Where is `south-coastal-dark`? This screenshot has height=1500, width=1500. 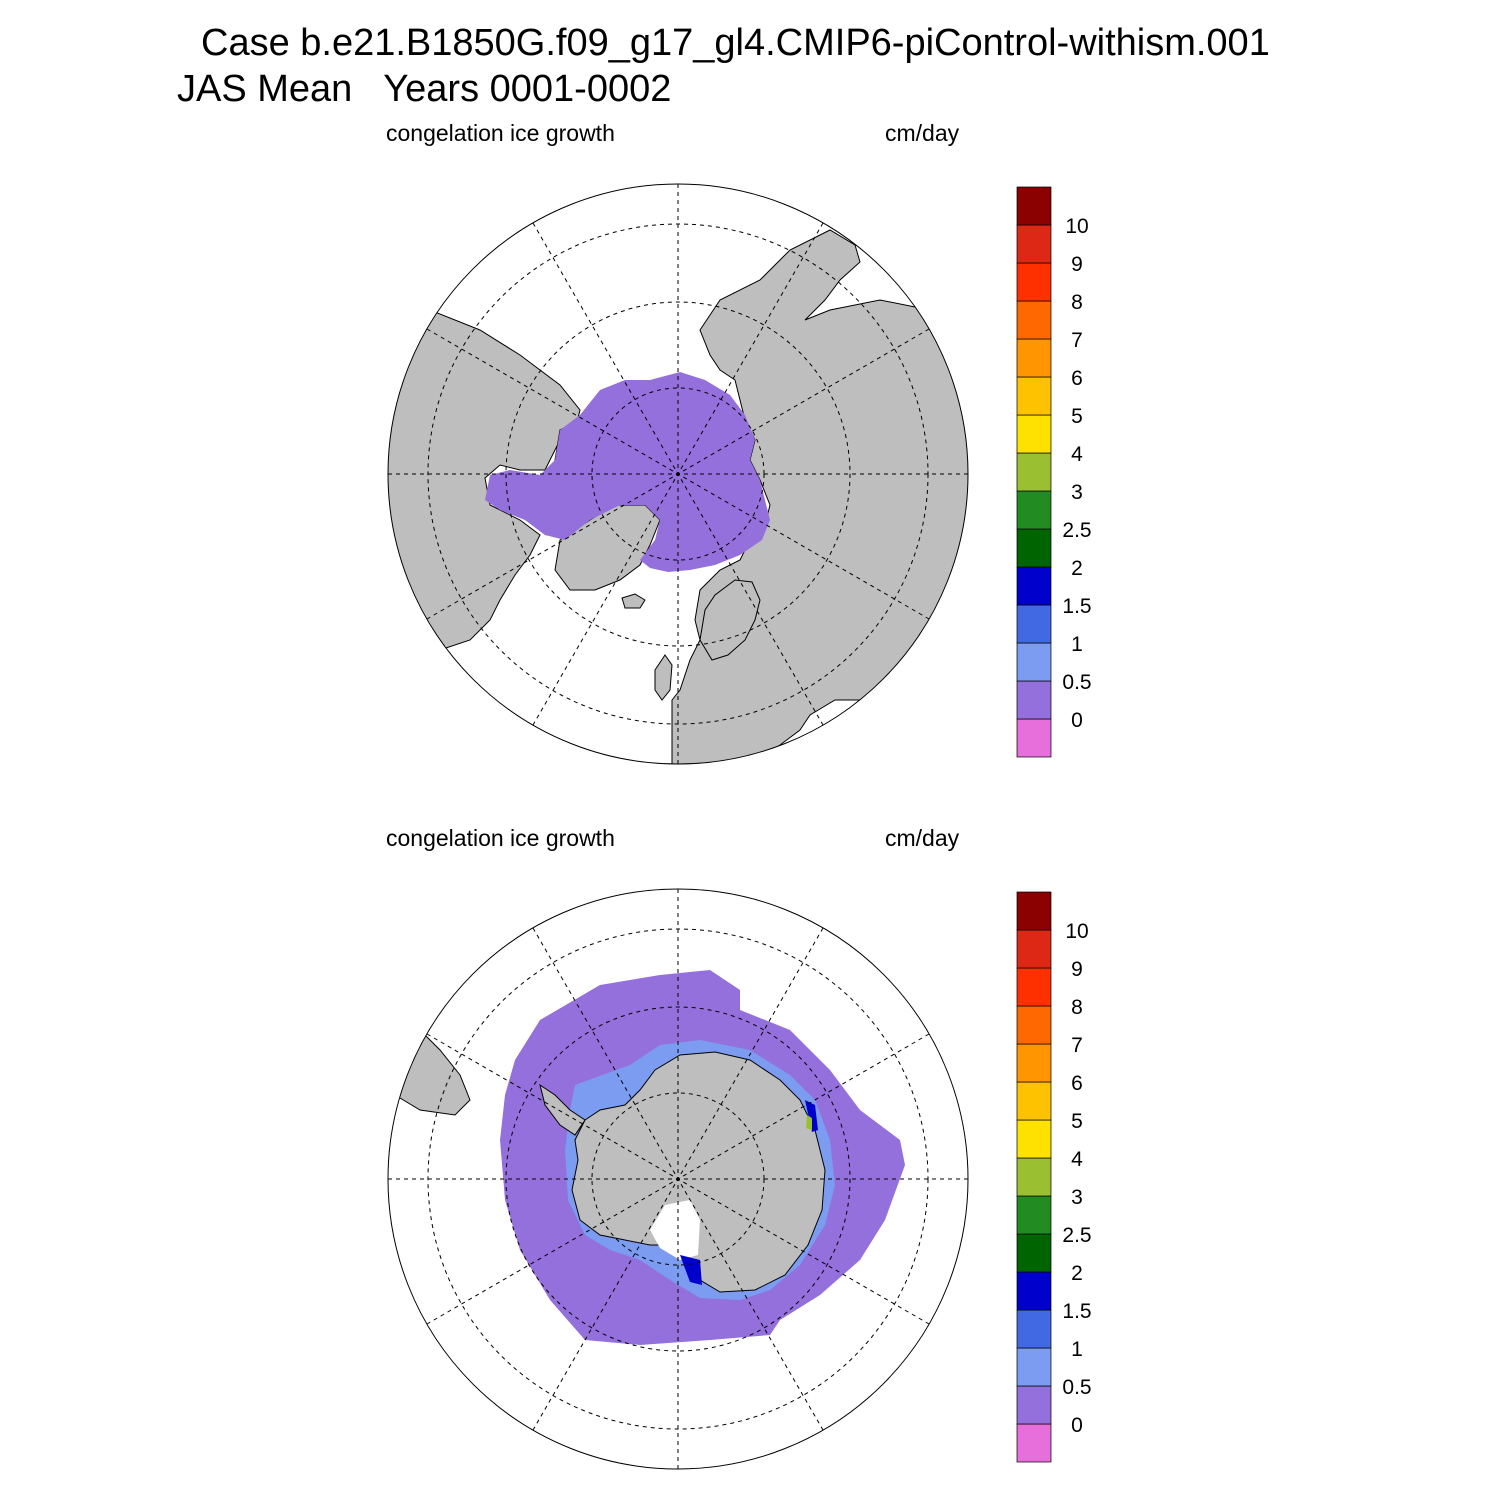 south-coastal-dark is located at coordinates (749, 1192).